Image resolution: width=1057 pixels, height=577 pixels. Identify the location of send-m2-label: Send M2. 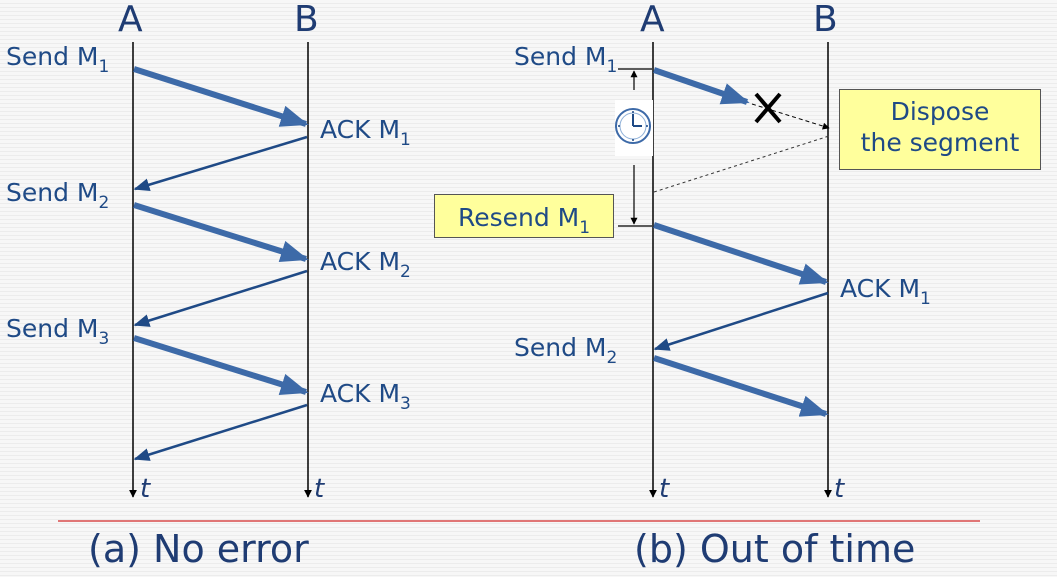
(58, 195).